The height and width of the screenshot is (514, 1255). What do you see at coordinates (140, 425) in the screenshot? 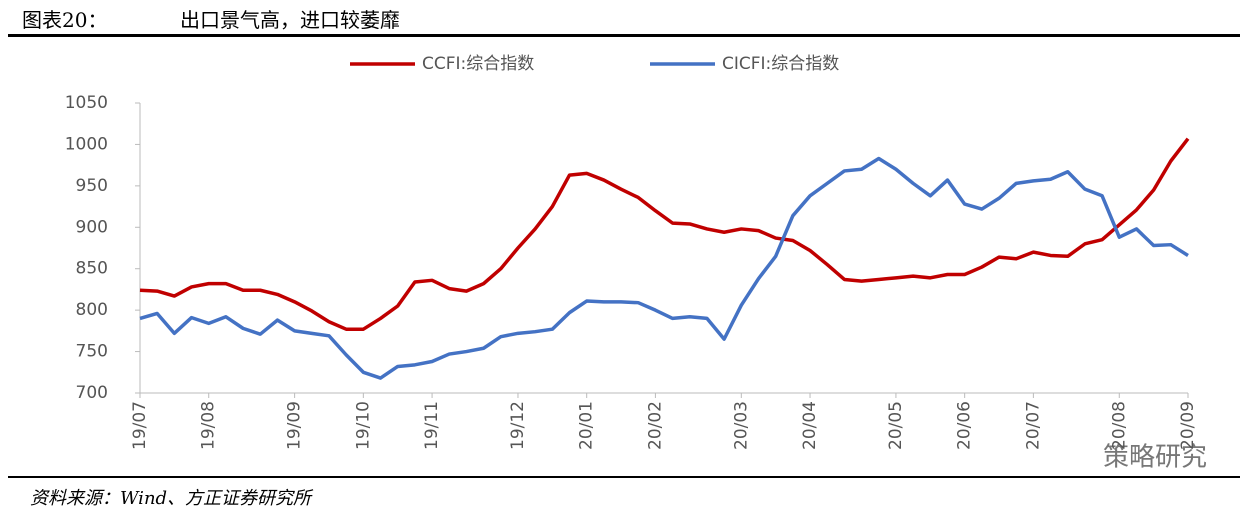
I see `x-tick-label: 19/07` at bounding box center [140, 425].